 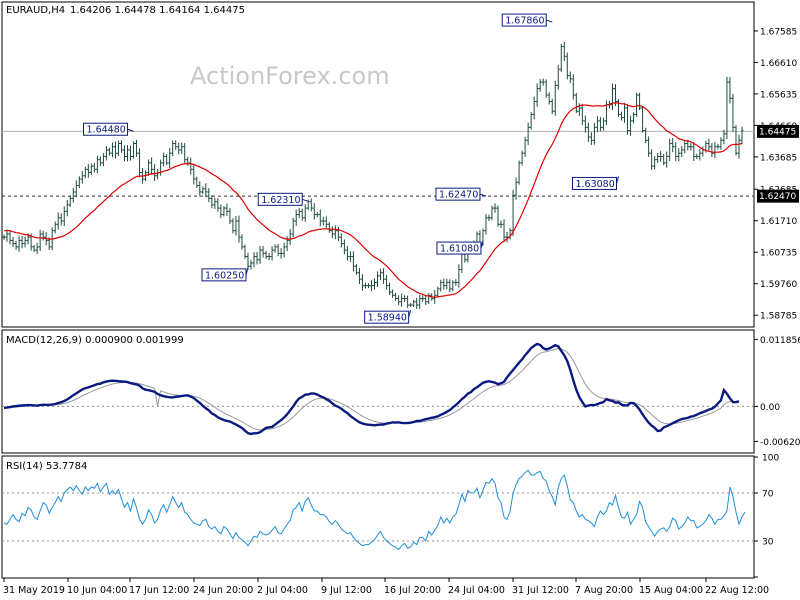 What do you see at coordinates (770, 459) in the screenshot?
I see `y-tick-label: 100` at bounding box center [770, 459].